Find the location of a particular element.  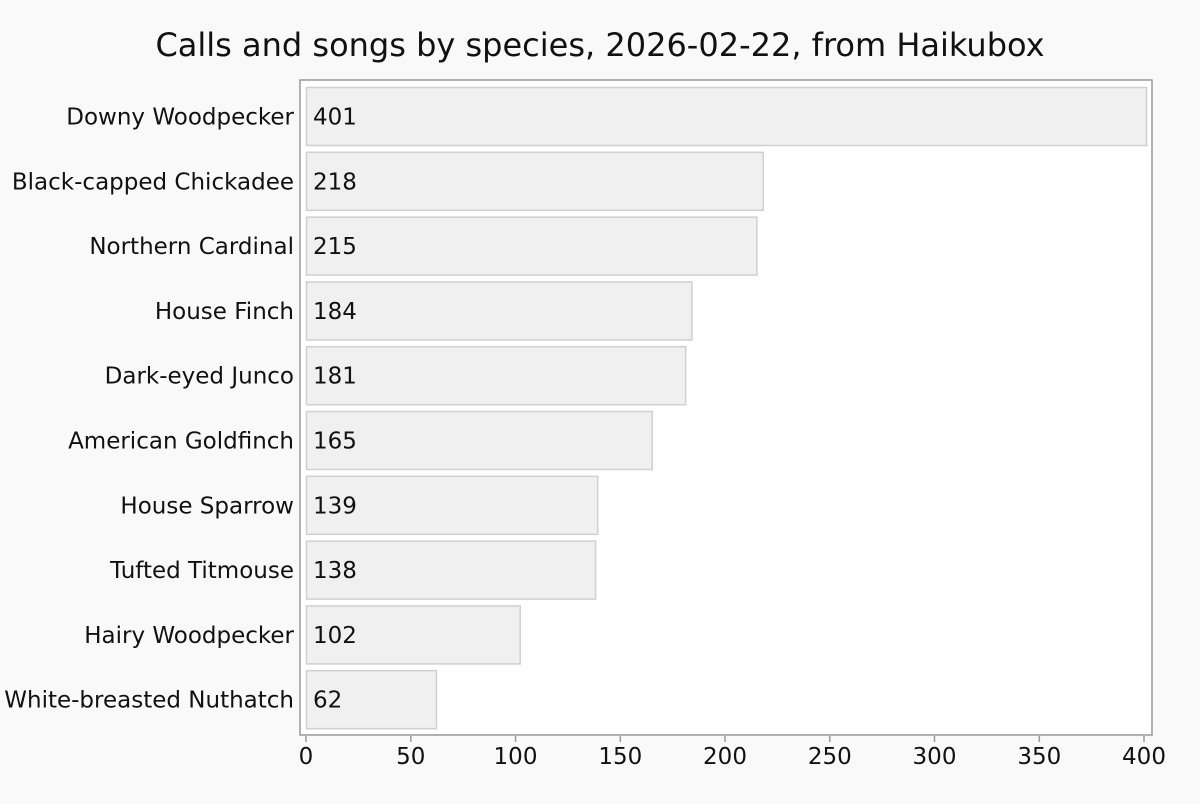

x-tick-label: 100 is located at coordinates (516, 757).